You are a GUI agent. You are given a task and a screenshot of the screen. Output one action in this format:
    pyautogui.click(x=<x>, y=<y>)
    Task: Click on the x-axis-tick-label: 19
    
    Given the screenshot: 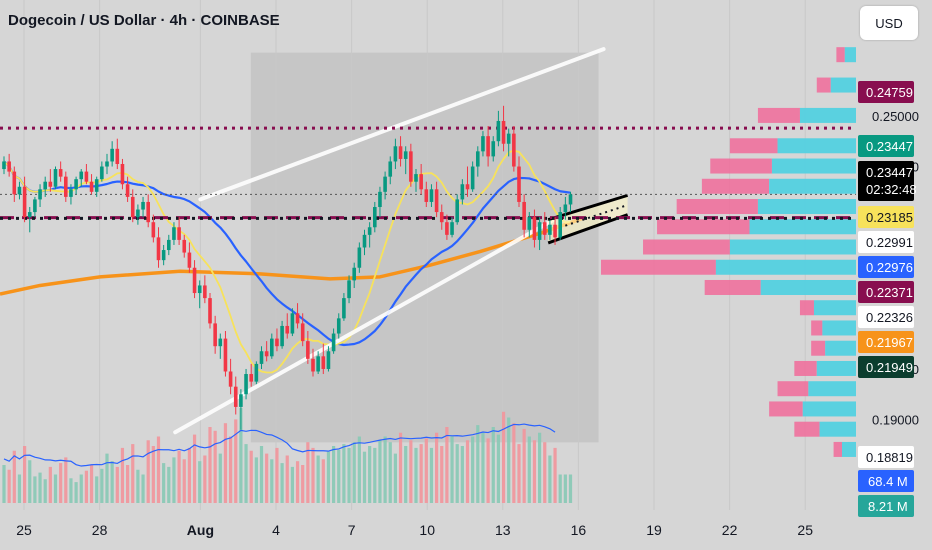 What is the action you would take?
    pyautogui.click(x=654, y=530)
    